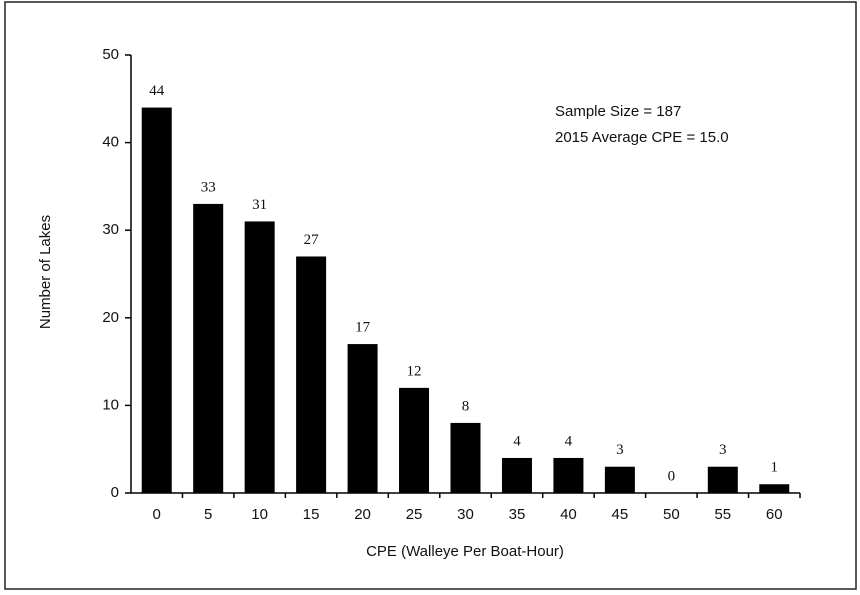 Image resolution: width=860 pixels, height=595 pixels. What do you see at coordinates (671, 514) in the screenshot?
I see `x-tick-label: 50` at bounding box center [671, 514].